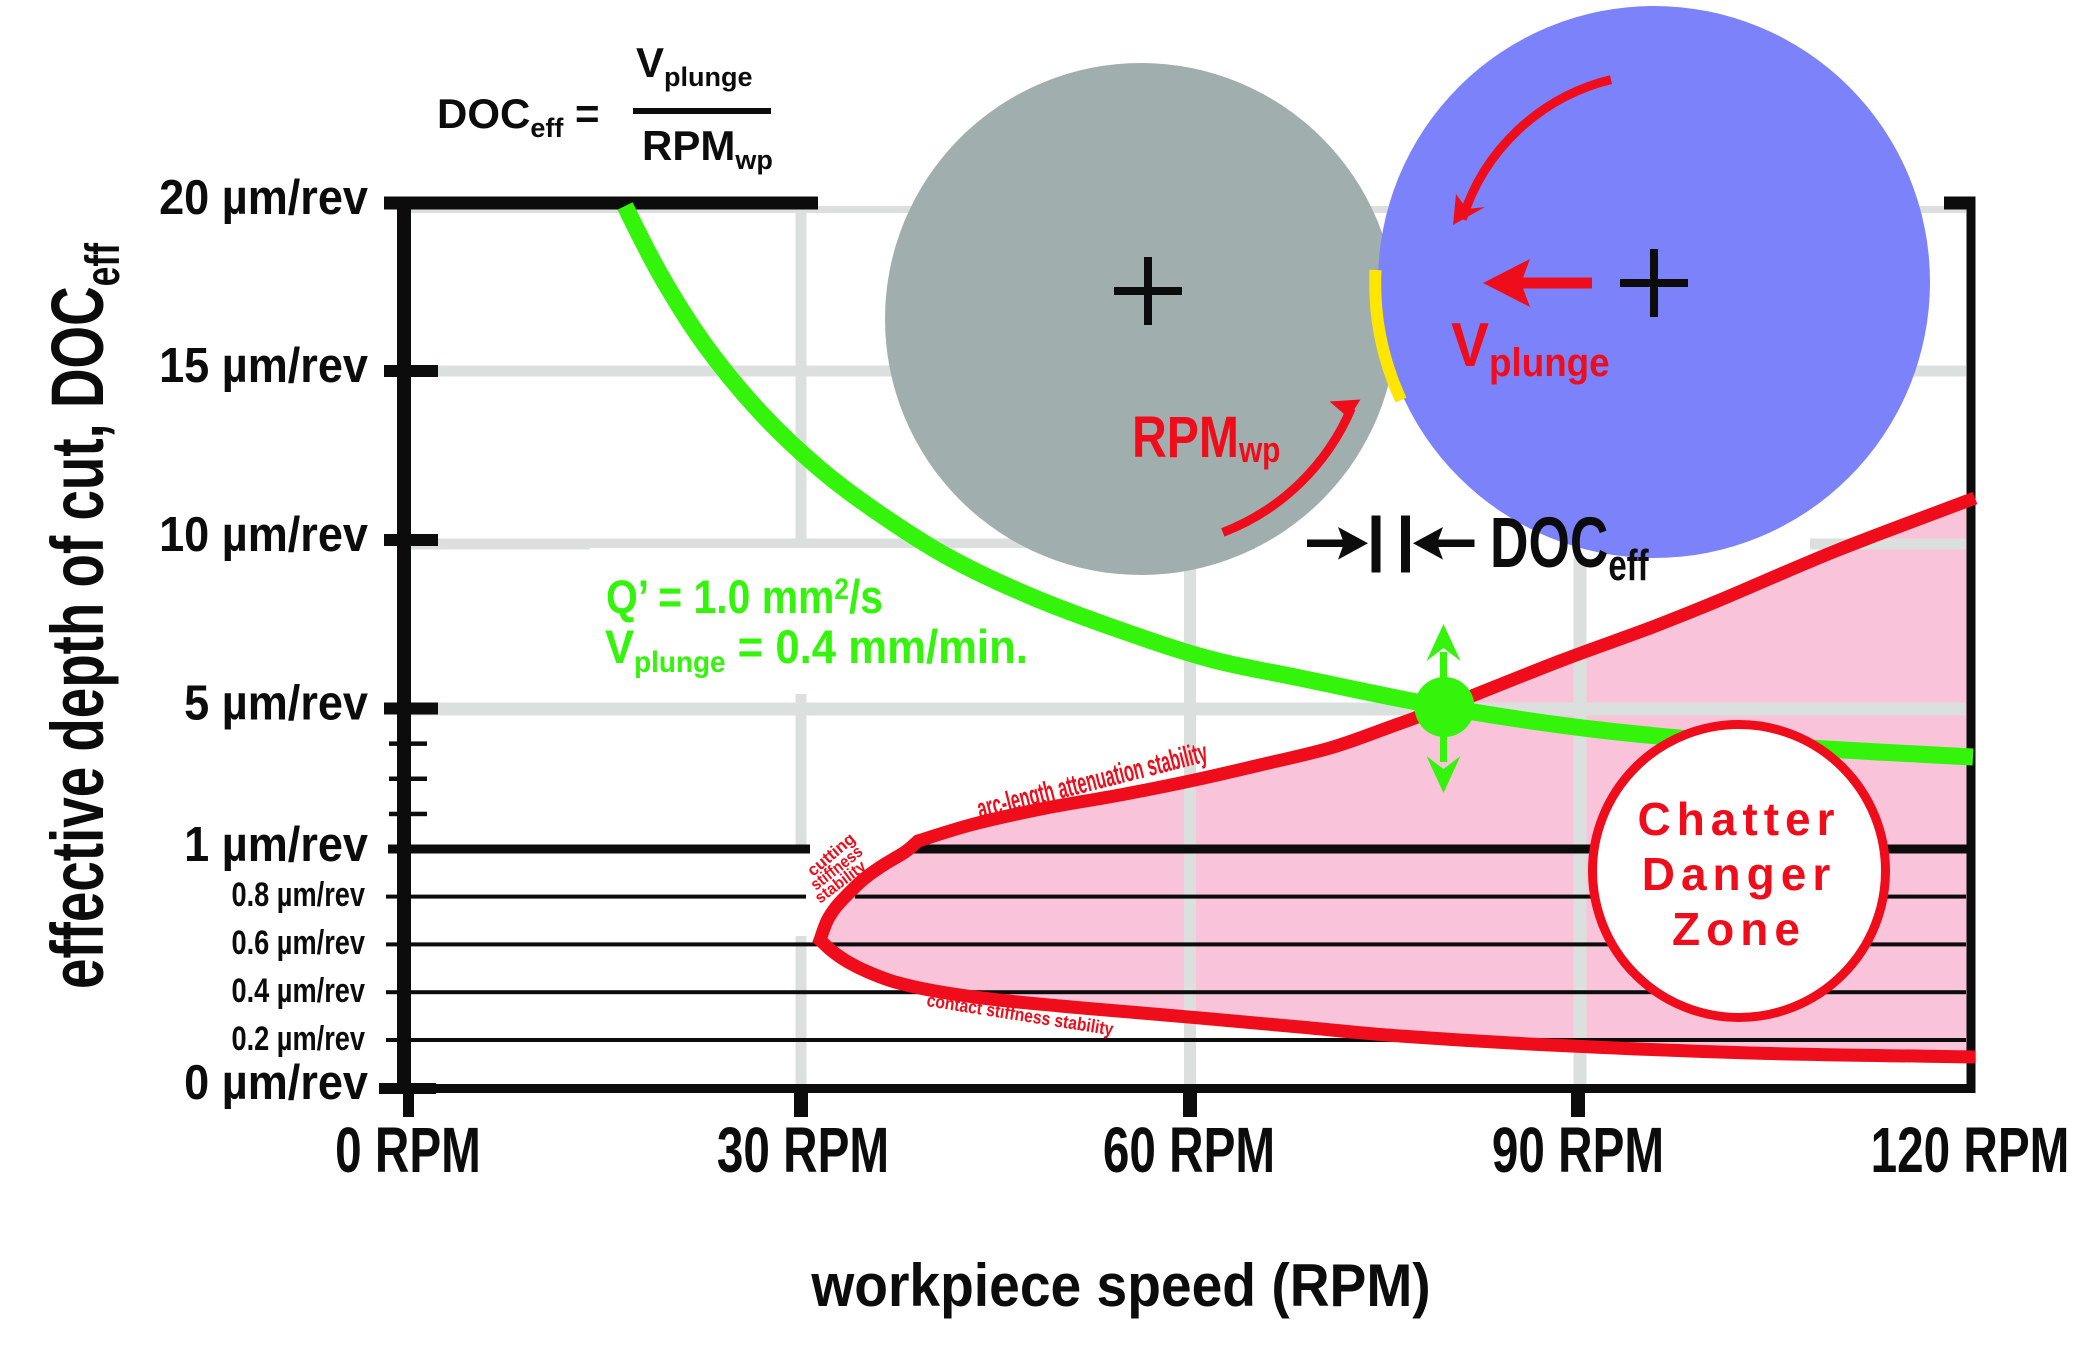 This screenshot has width=2100, height=1347. What do you see at coordinates (298, 990) in the screenshot?
I see `svg-text: 0.4 µm/rev` at bounding box center [298, 990].